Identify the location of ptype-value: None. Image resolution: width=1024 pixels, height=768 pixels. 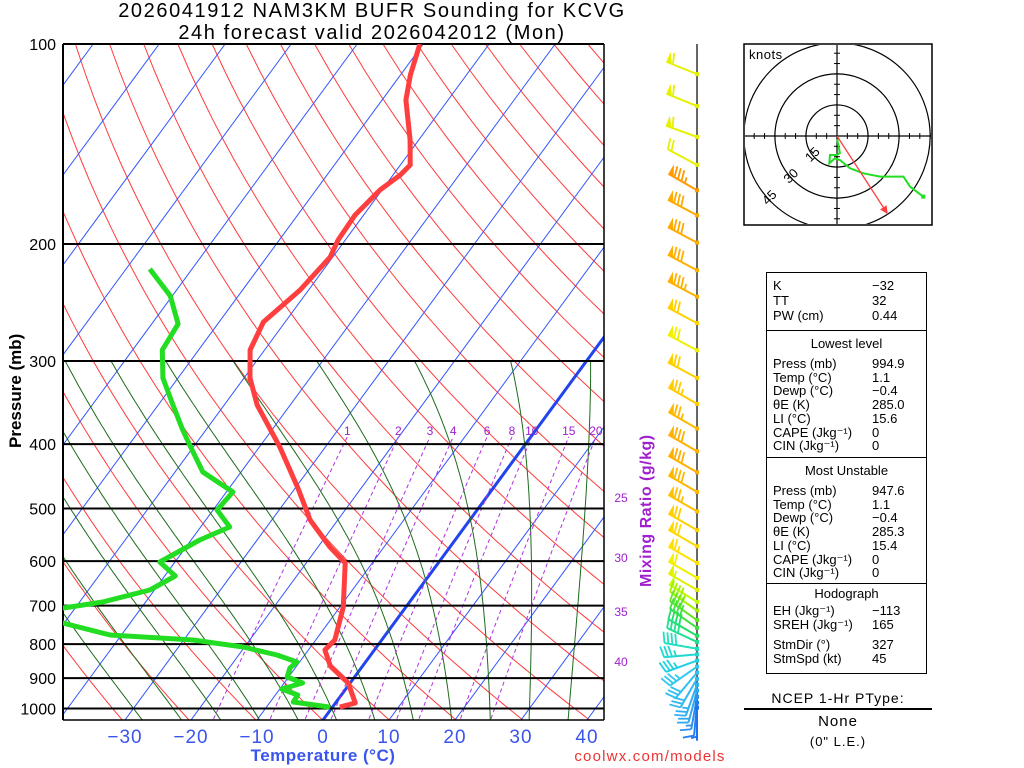
(838, 721).